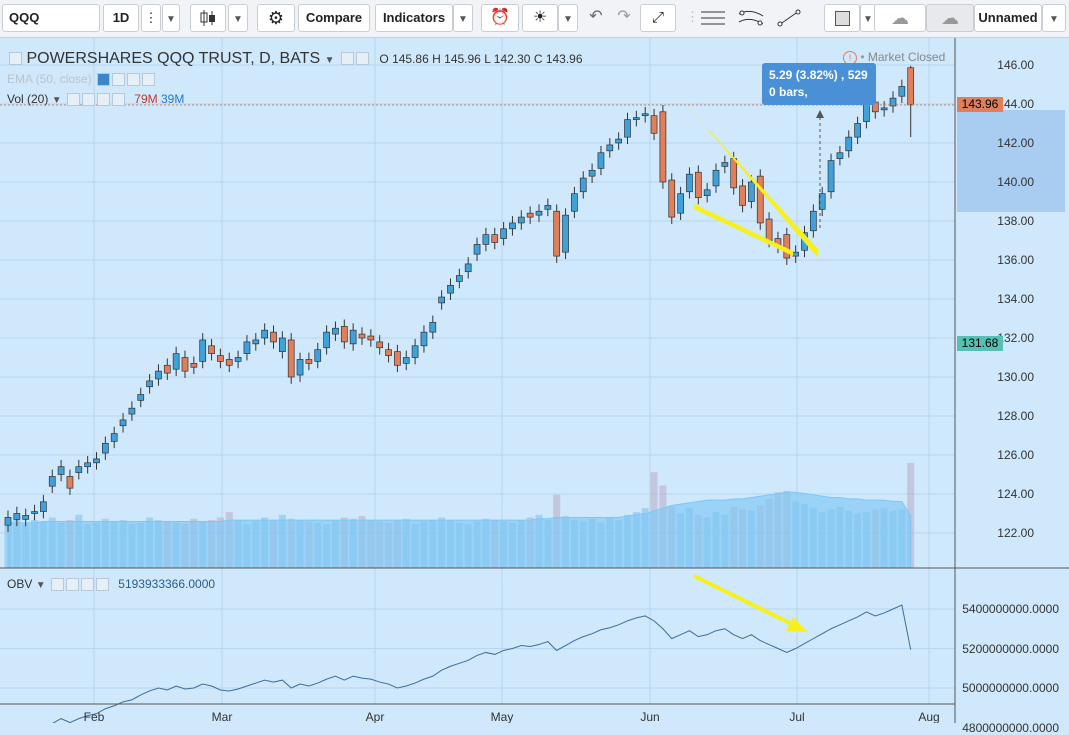 This screenshot has width=1069, height=735. Describe the element at coordinates (1015, 416) in the screenshot. I see `price-tick-label: 128.00` at that location.